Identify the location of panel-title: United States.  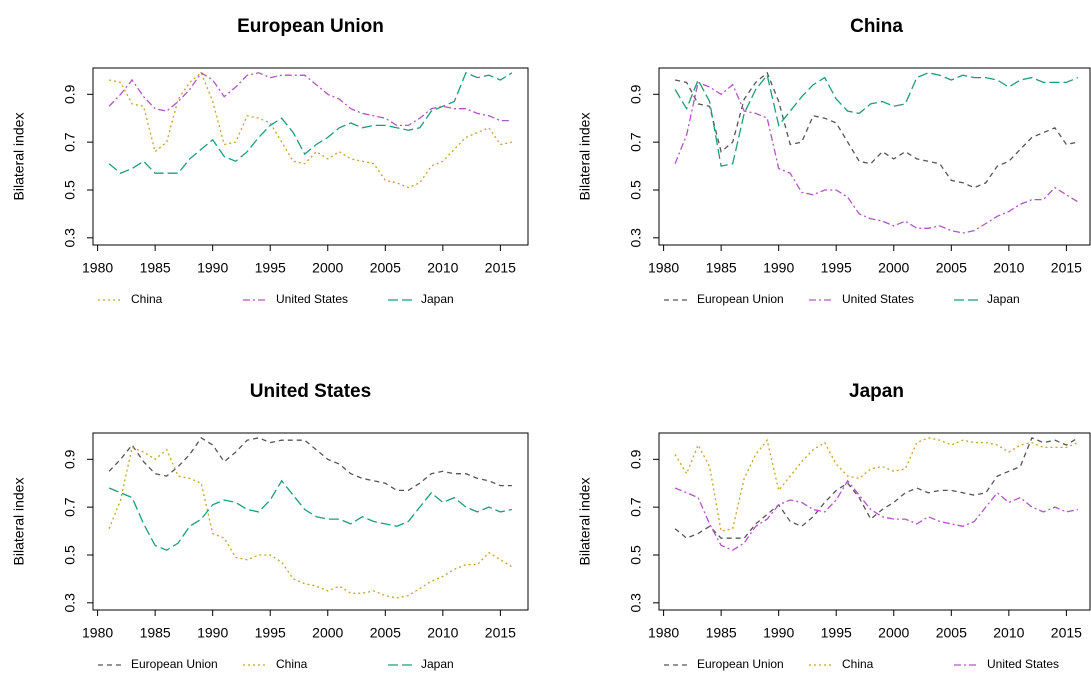
(310, 391).